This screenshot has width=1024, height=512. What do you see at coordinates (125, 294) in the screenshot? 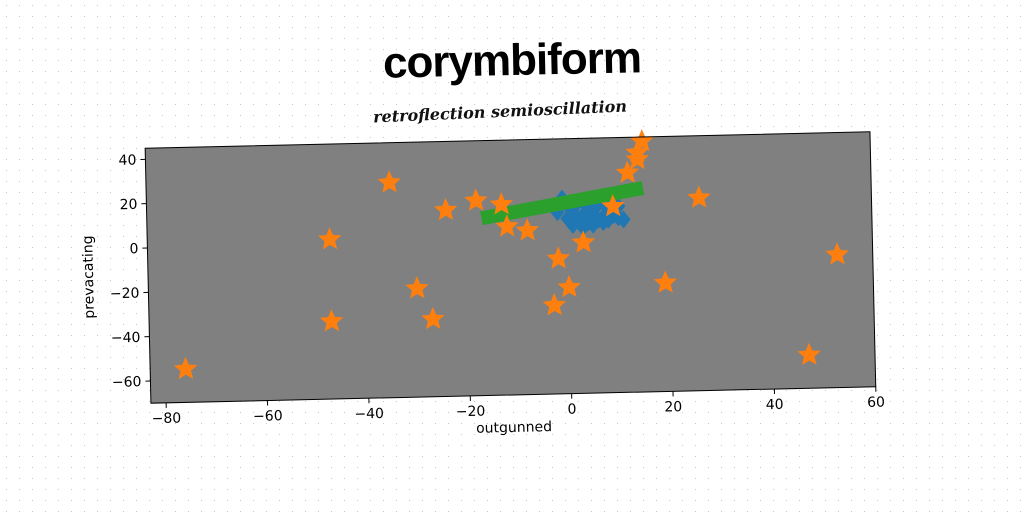
I see `y-tick-label: −20` at bounding box center [125, 294].